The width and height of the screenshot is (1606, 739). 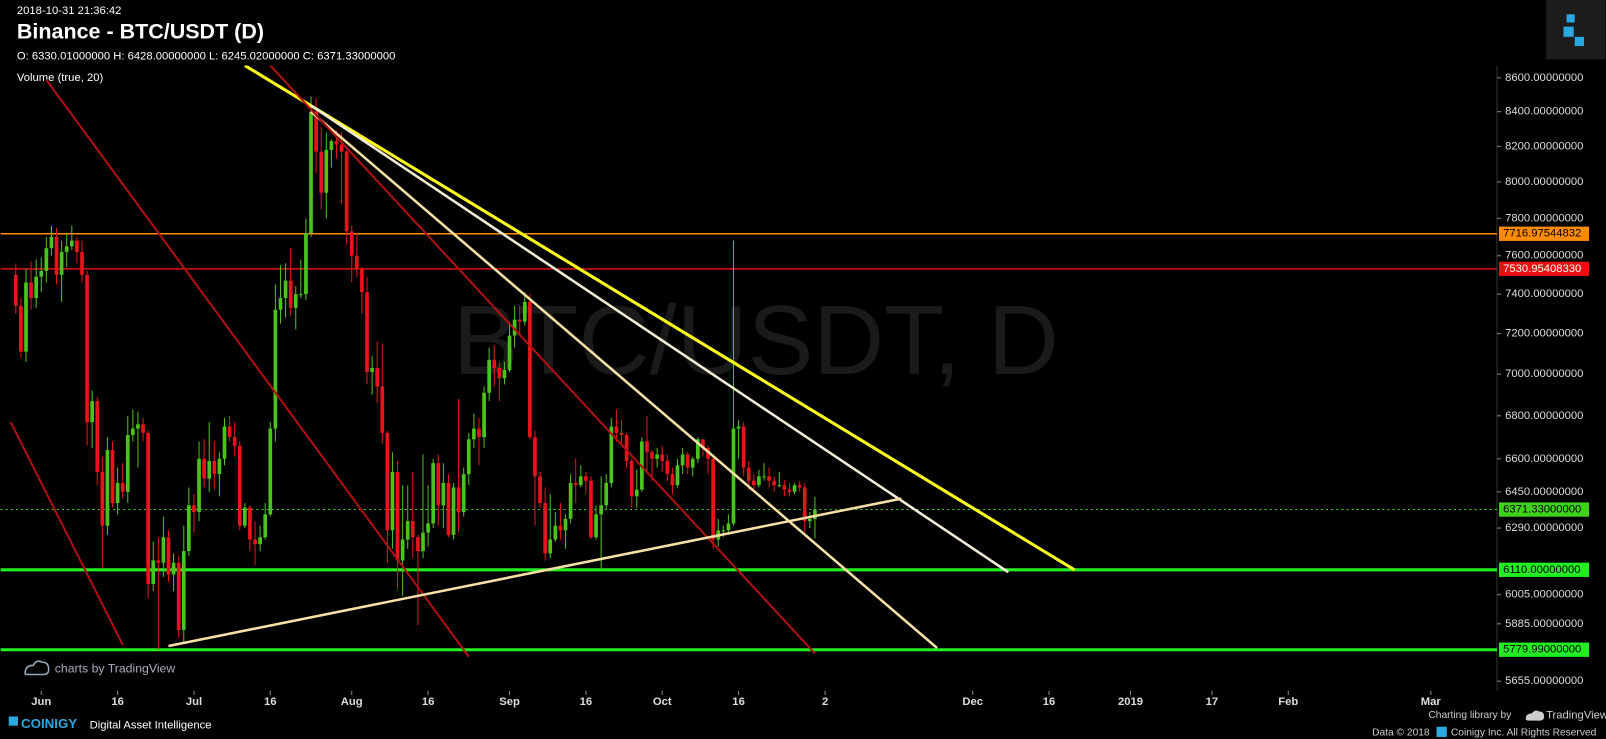 What do you see at coordinates (1544, 492) in the screenshot?
I see `y-tick-label: 6450.00000000` at bounding box center [1544, 492].